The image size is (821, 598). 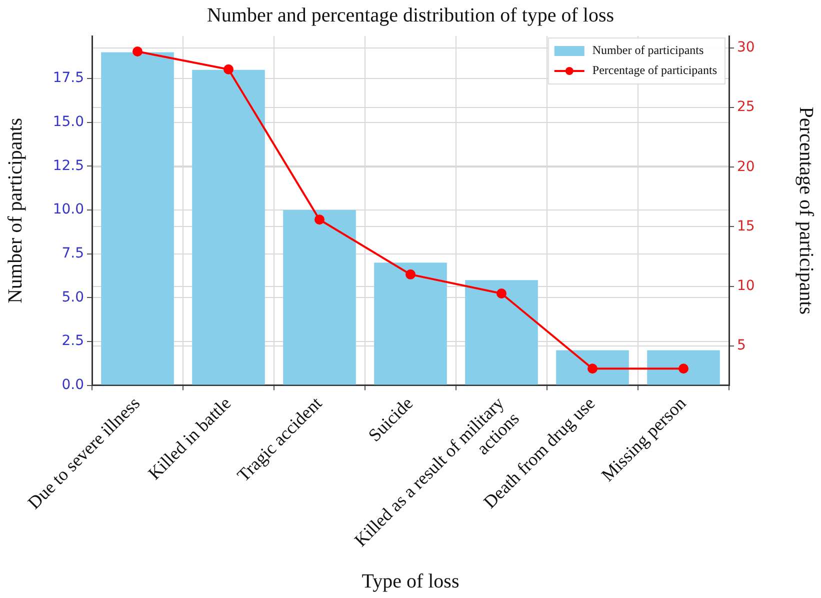 What do you see at coordinates (746, 226) in the screenshot?
I see `y2-tick-label: 15` at bounding box center [746, 226].